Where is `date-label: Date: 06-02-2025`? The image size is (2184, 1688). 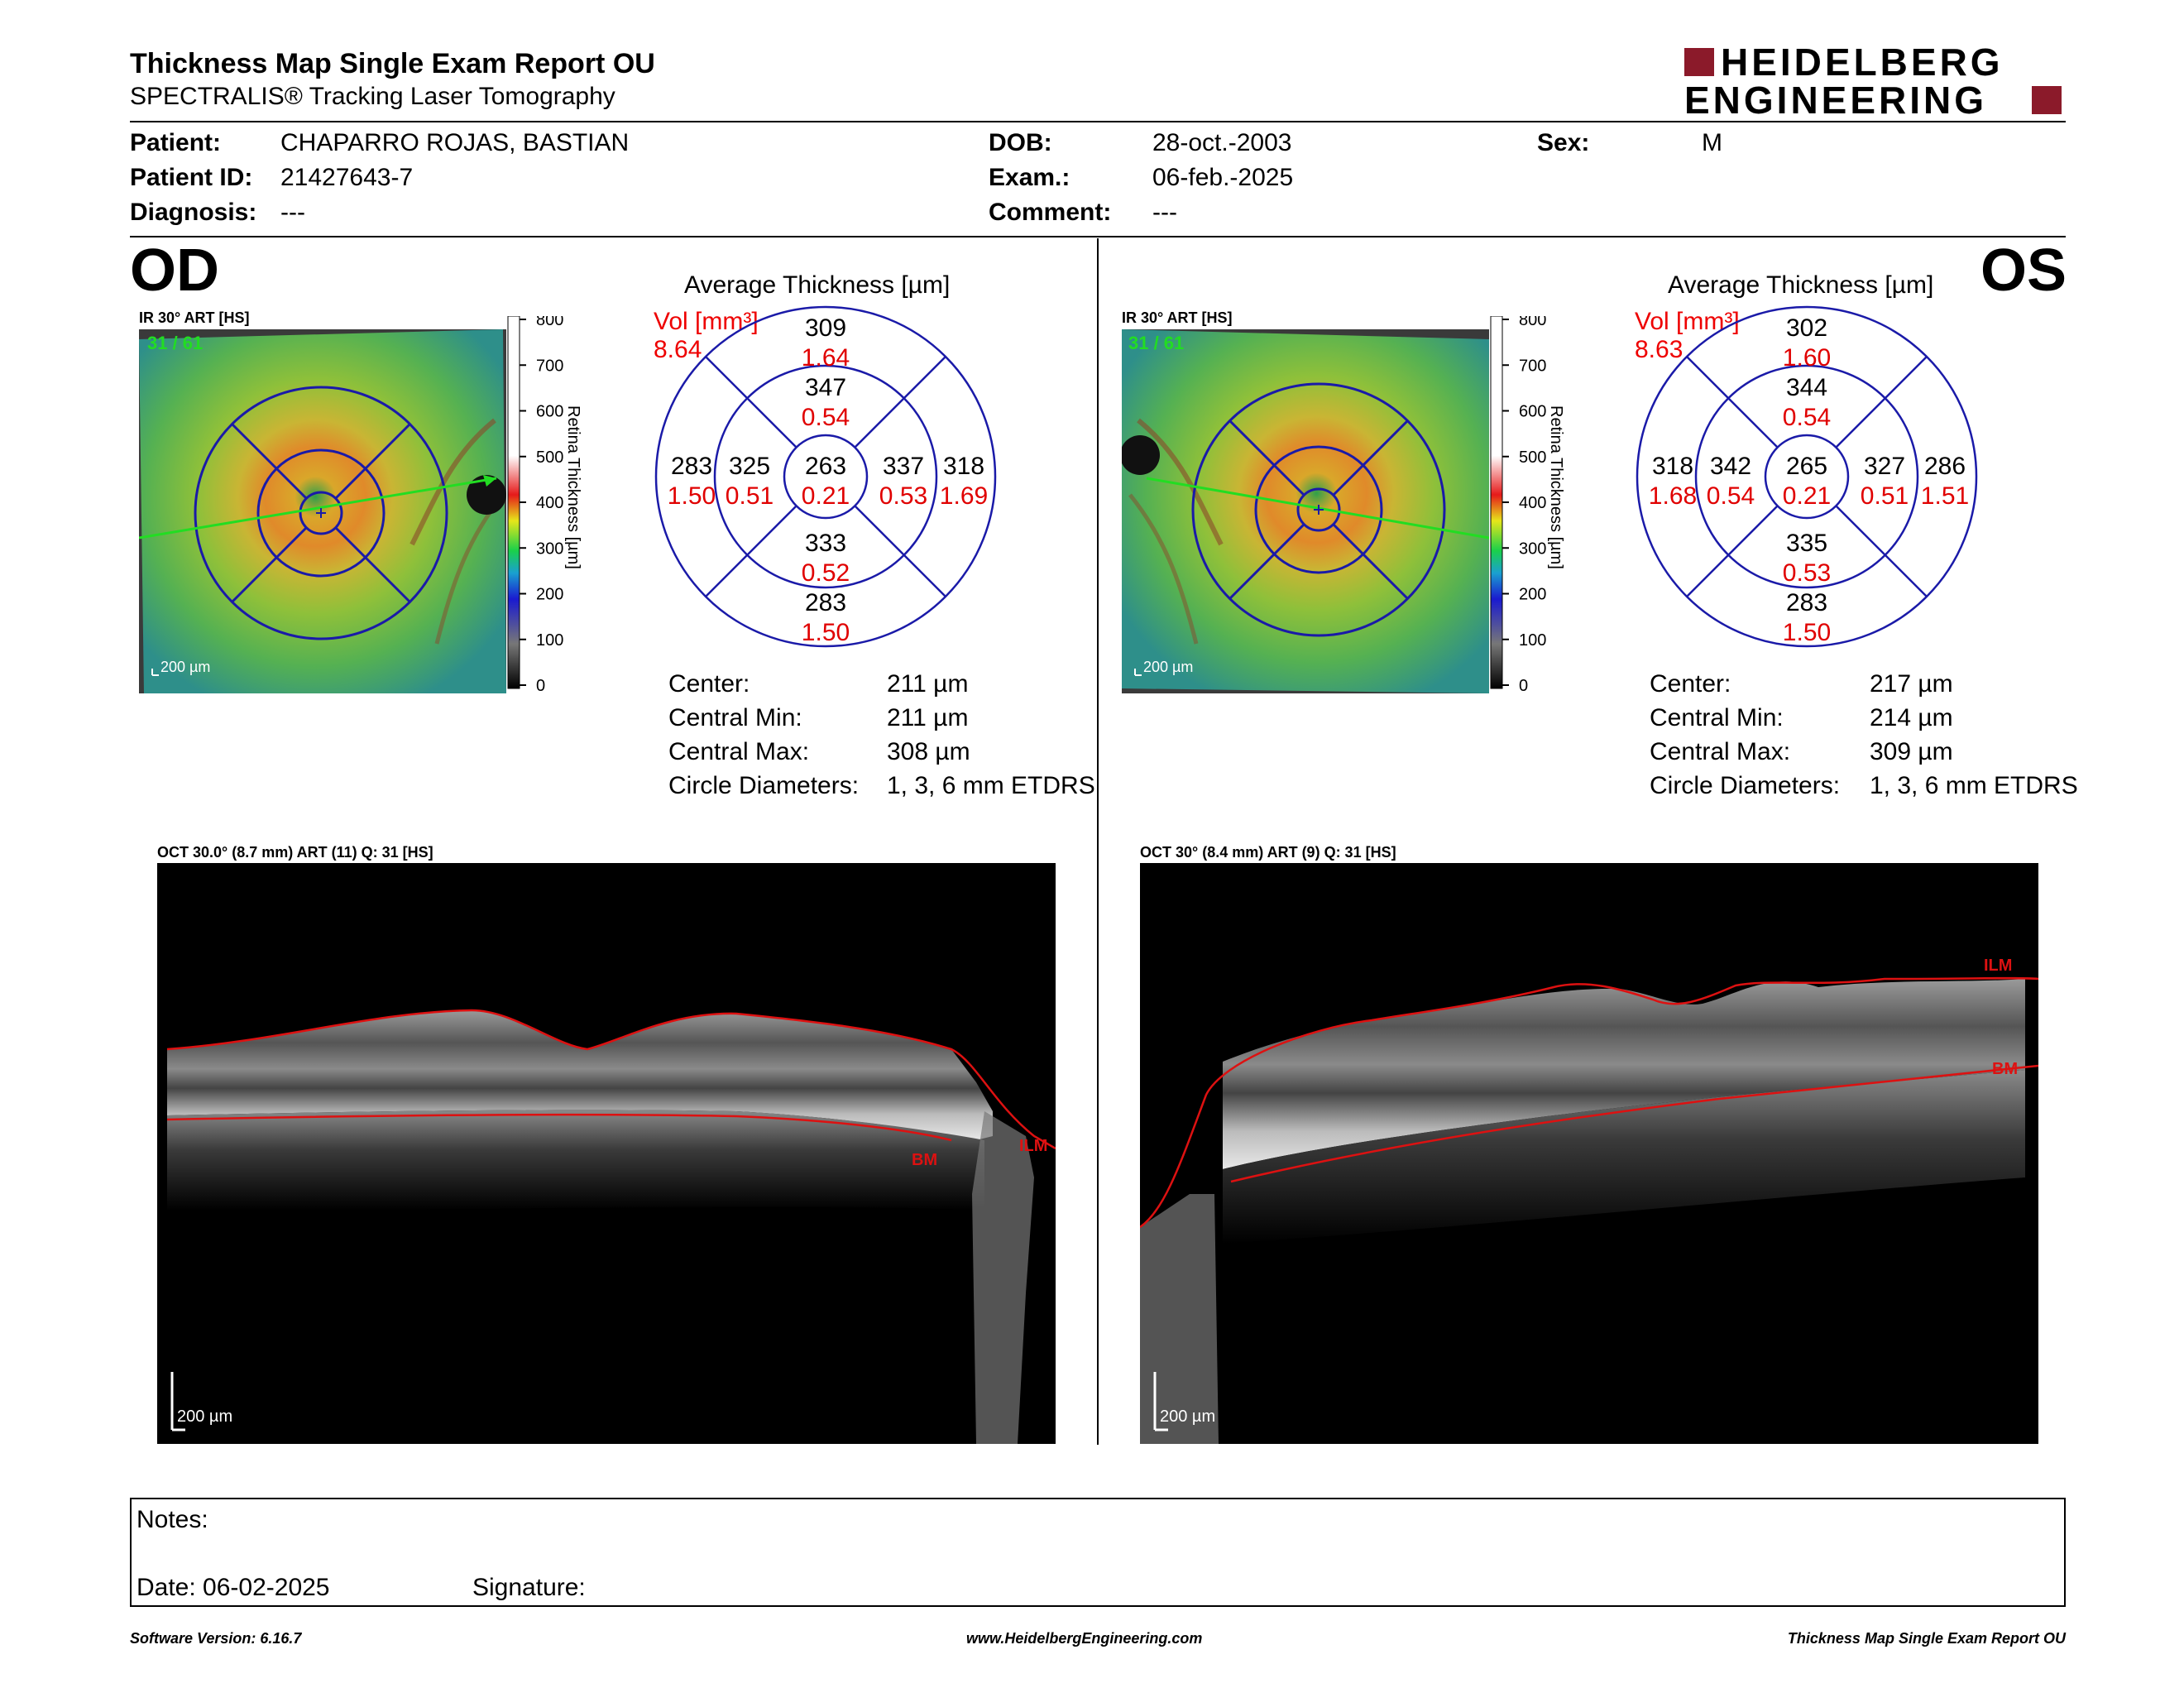
date-label: Date: 06-02-2025 is located at coordinates (233, 1587).